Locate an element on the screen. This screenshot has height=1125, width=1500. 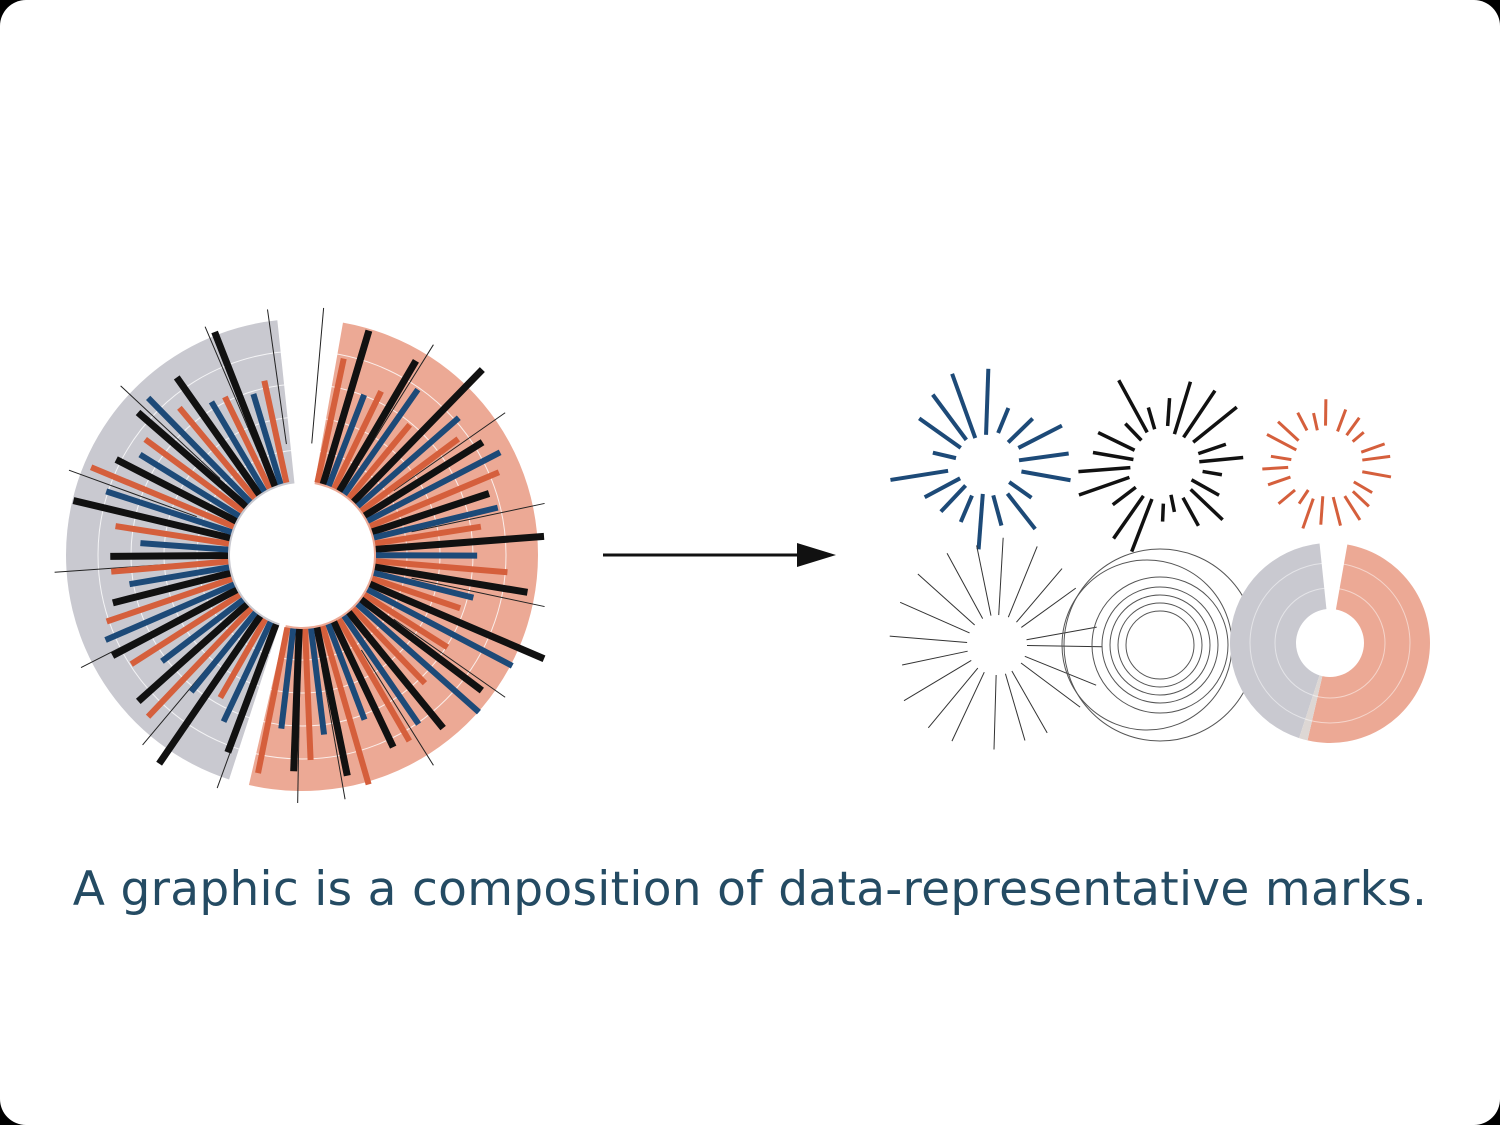
gridline-rings-mark is located at coordinates (1159, 645).